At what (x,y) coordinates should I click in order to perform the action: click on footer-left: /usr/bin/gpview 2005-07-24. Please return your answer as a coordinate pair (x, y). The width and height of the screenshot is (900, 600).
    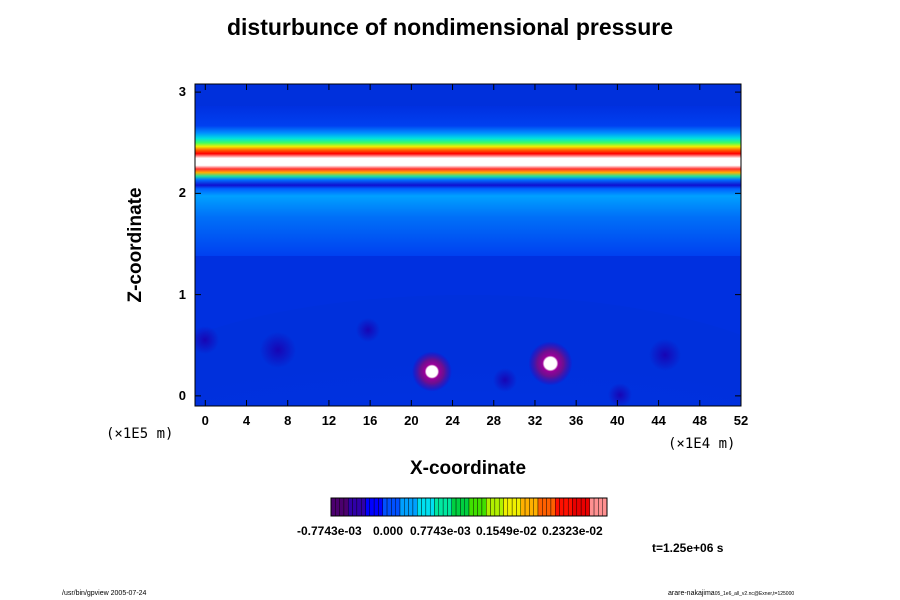
    Looking at the image, I should click on (104, 593).